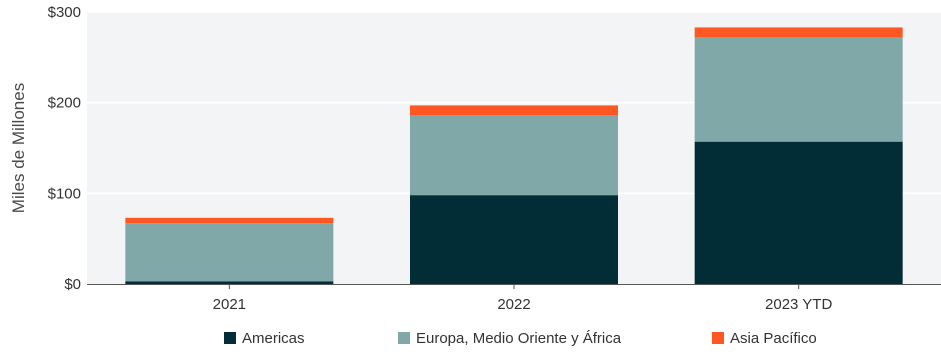 This screenshot has width=941, height=362. What do you see at coordinates (513, 304) in the screenshot?
I see `x-tick-label: 2022` at bounding box center [513, 304].